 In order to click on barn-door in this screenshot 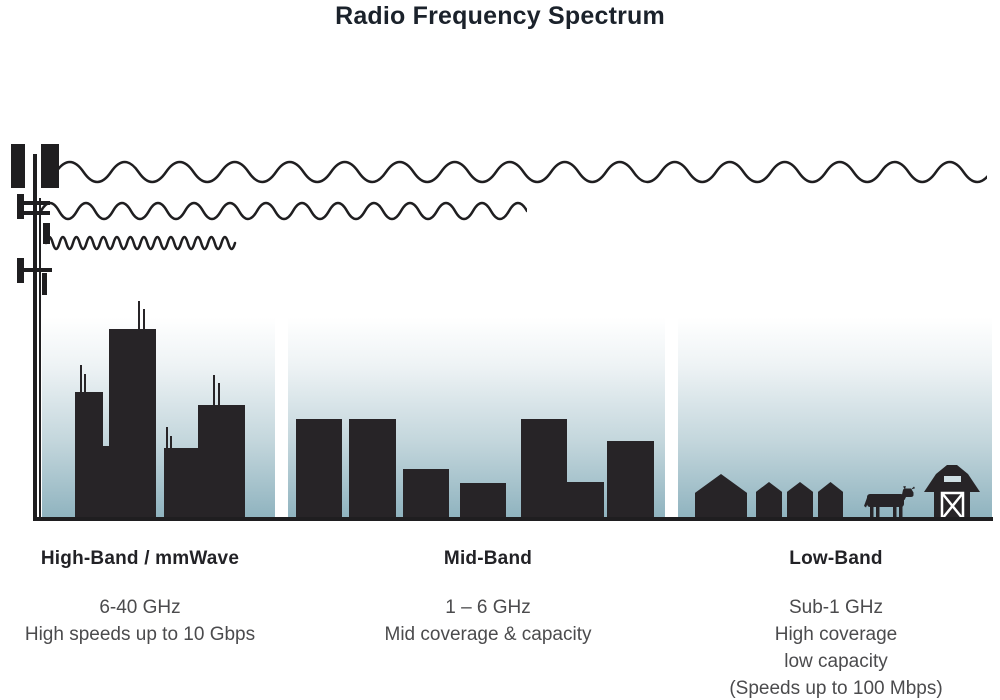, I will do `click(952, 505)`.